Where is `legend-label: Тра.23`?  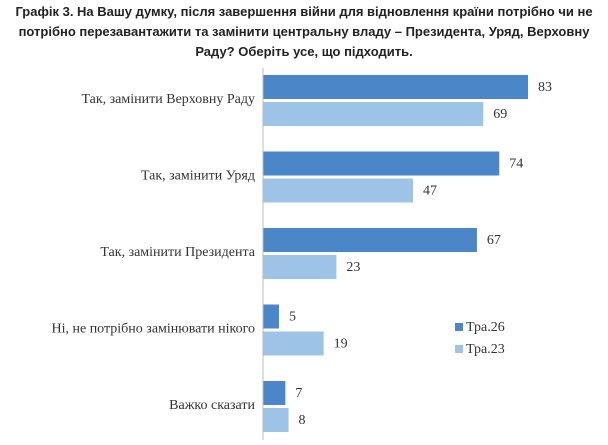 legend-label: Тра.23 is located at coordinates (485, 349).